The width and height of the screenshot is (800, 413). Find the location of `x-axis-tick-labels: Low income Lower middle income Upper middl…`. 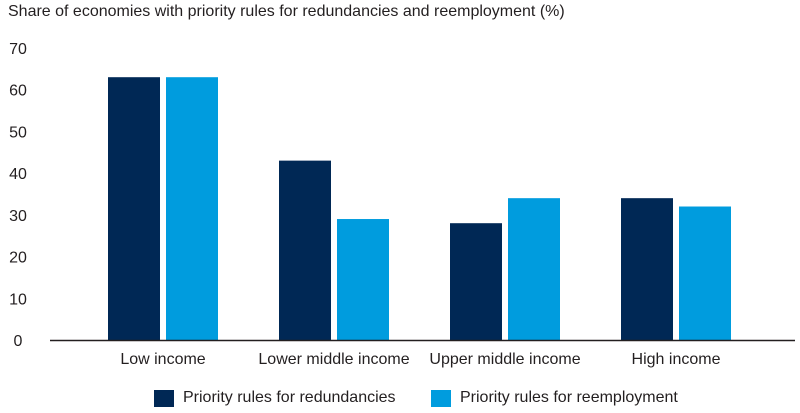

x-axis-tick-labels: Low income Lower middle income Upper middl… is located at coordinates (420, 359).